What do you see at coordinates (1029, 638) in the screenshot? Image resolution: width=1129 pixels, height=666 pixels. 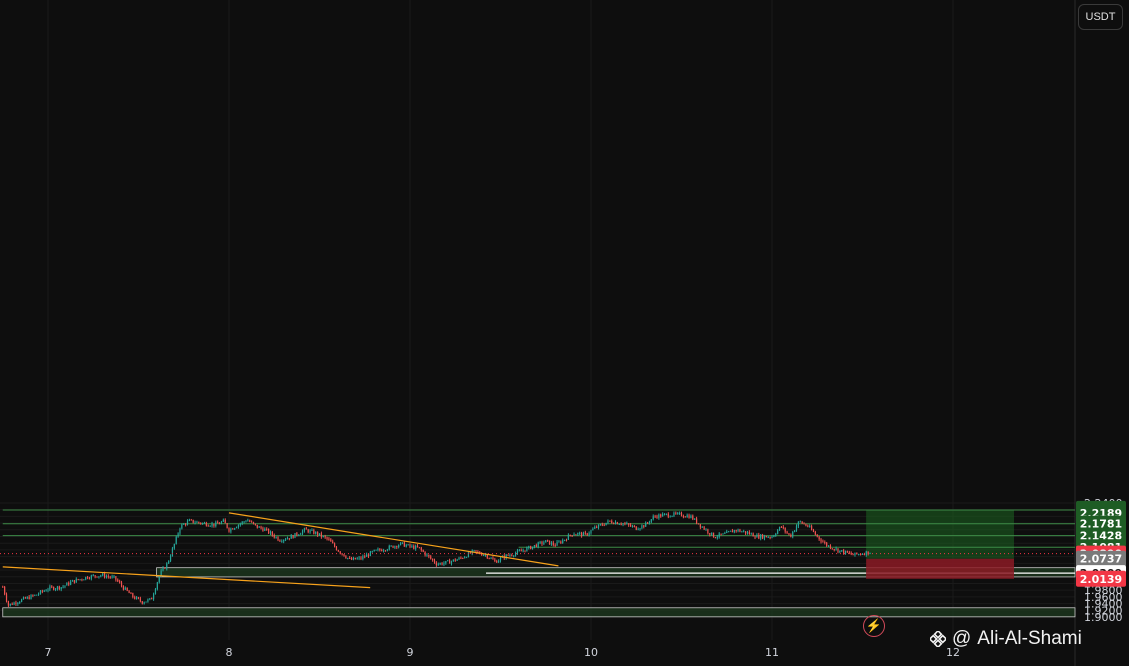 I see `watermark-handle: Ali-Al-Shami` at bounding box center [1029, 638].